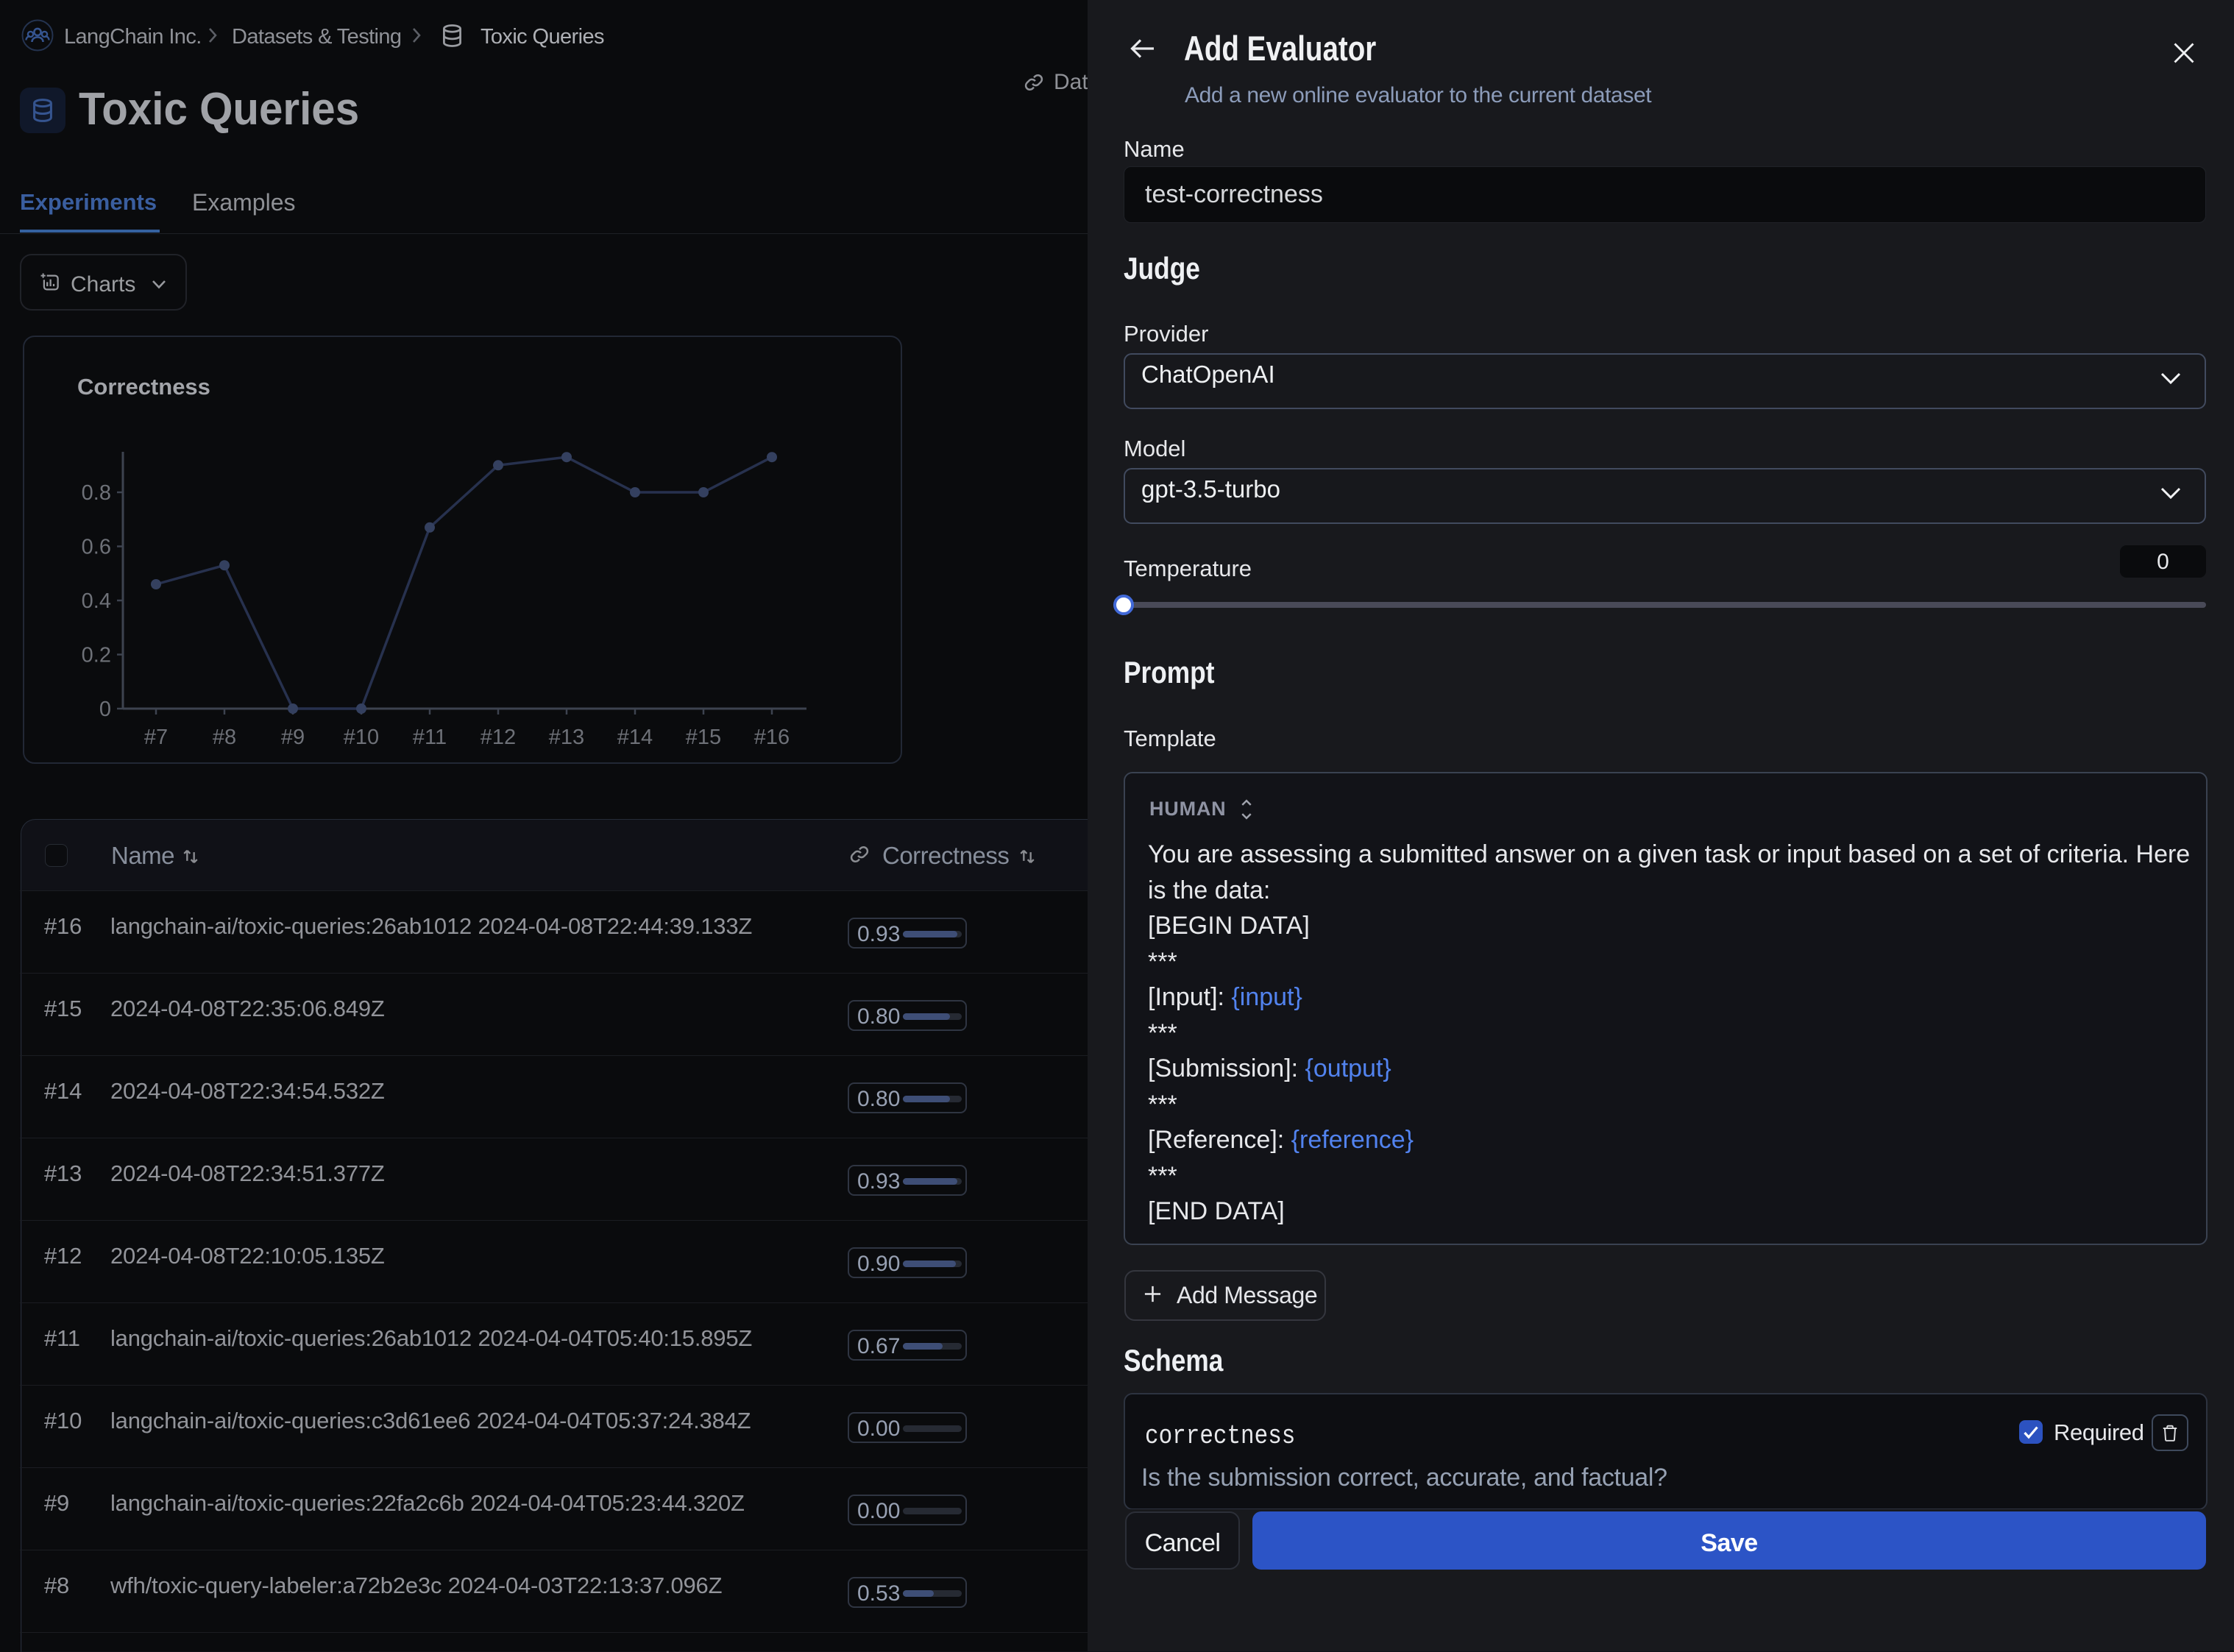 Image resolution: width=2234 pixels, height=1652 pixels. What do you see at coordinates (96, 601) in the screenshot?
I see `svg-text: 0.4` at bounding box center [96, 601].